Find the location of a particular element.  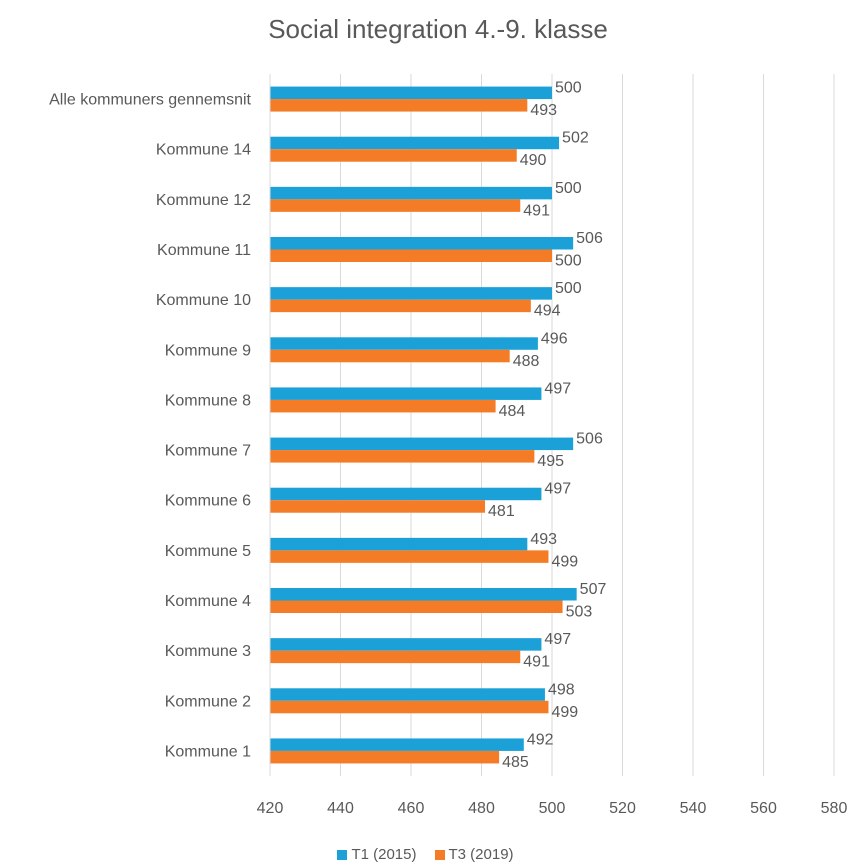

data-label: 495 is located at coordinates (550, 461).